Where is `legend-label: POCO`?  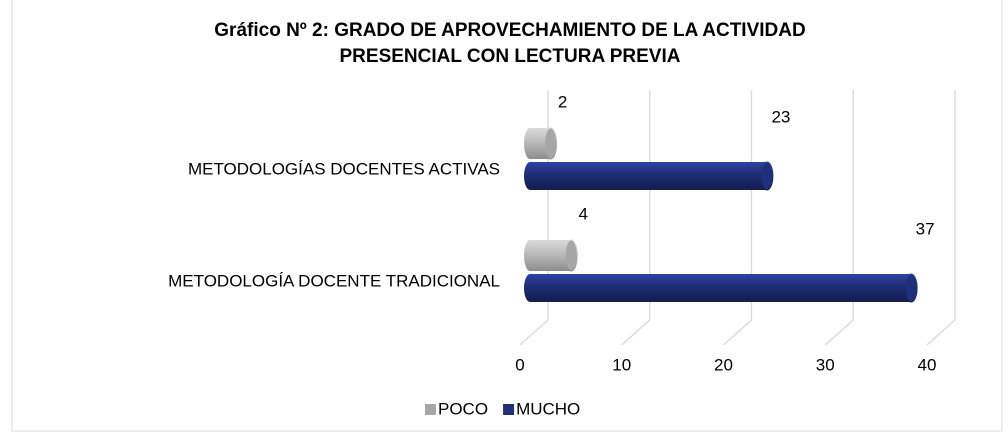
legend-label: POCO is located at coordinates (463, 408).